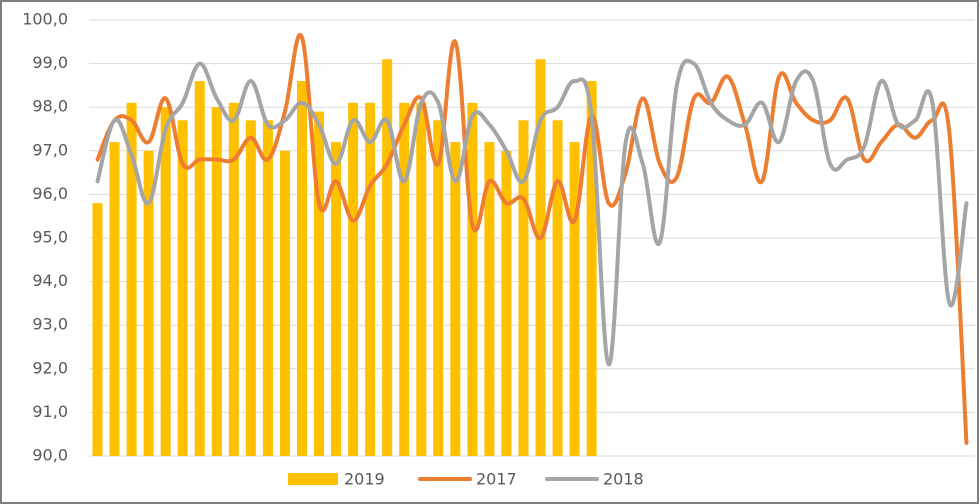 The height and width of the screenshot is (504, 979). I want to click on y-tick-label: 95,0, so click(50, 237).